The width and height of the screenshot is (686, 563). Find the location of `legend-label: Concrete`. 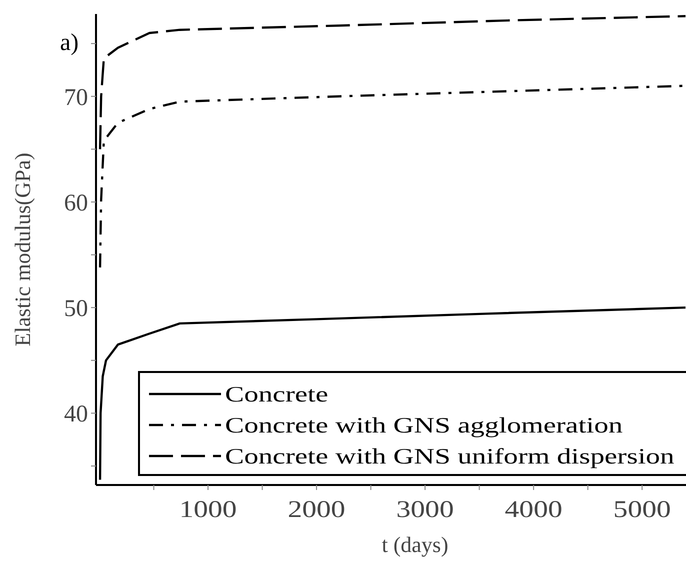

legend-label: Concrete is located at coordinates (276, 394).